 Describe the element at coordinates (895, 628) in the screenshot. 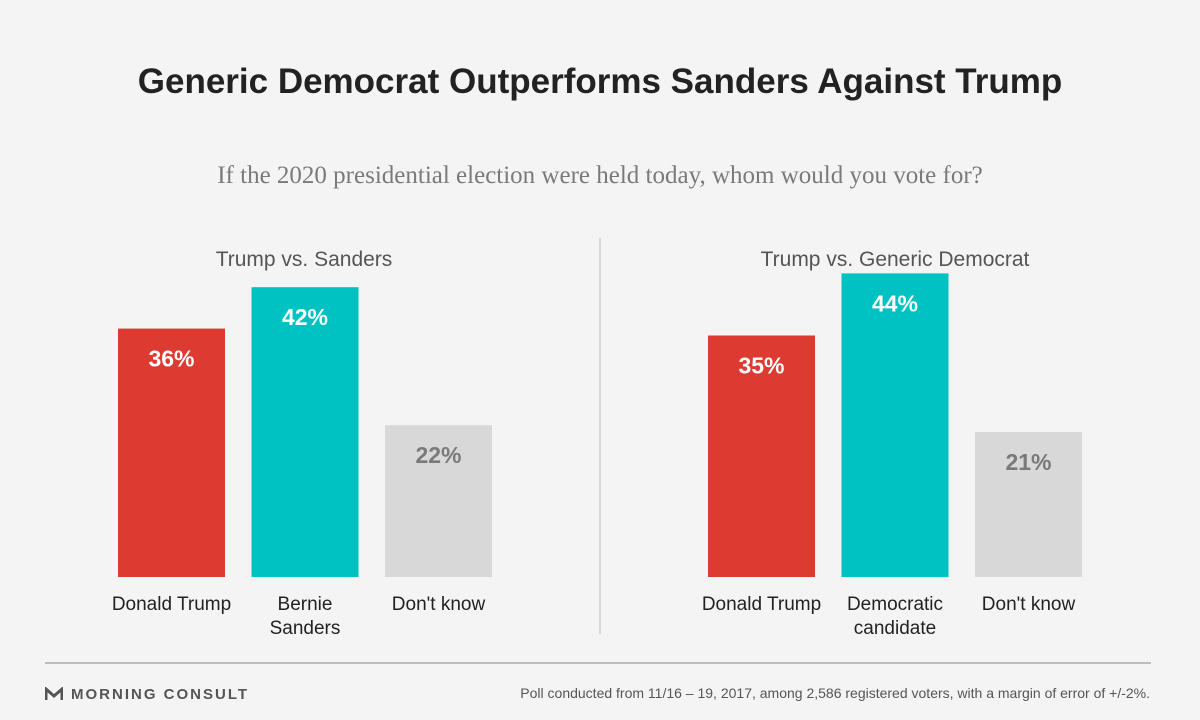

I see `category-label: candidate` at that location.